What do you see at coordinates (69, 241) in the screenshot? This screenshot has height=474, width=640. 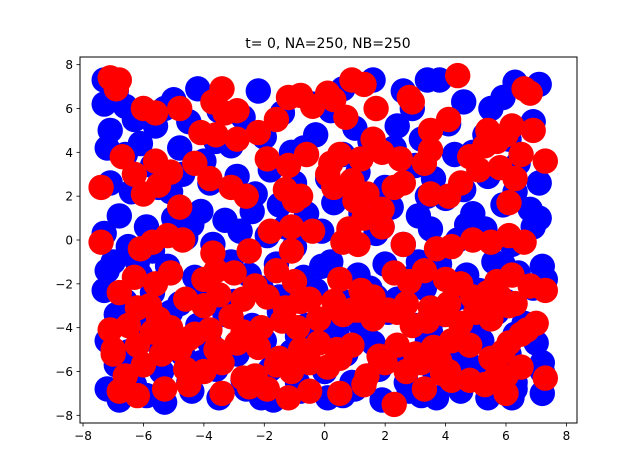 I see `y-tick-label: 0` at bounding box center [69, 241].